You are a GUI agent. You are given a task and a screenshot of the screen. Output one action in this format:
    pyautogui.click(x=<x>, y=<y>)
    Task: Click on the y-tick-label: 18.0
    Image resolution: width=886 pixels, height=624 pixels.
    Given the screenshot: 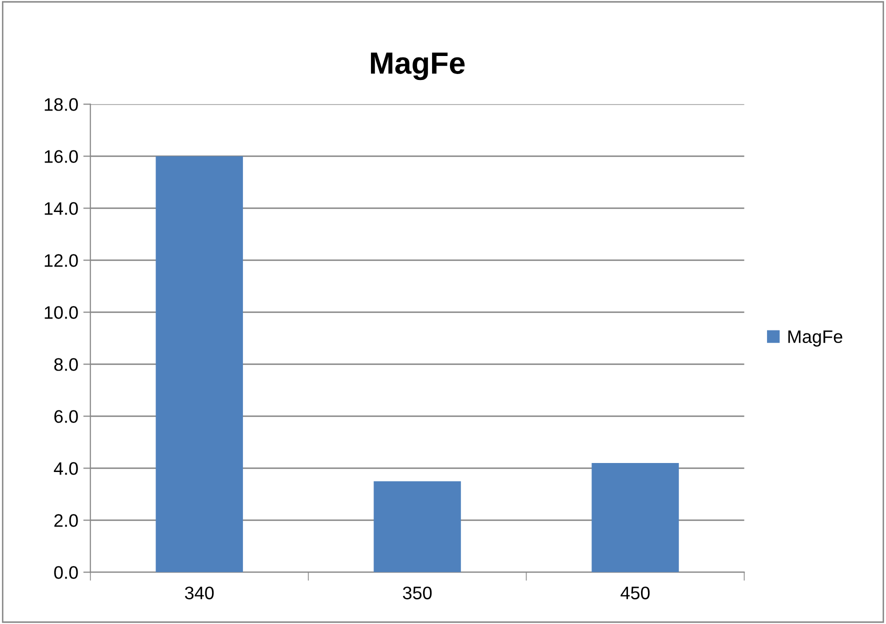 What is the action you would take?
    pyautogui.click(x=61, y=104)
    